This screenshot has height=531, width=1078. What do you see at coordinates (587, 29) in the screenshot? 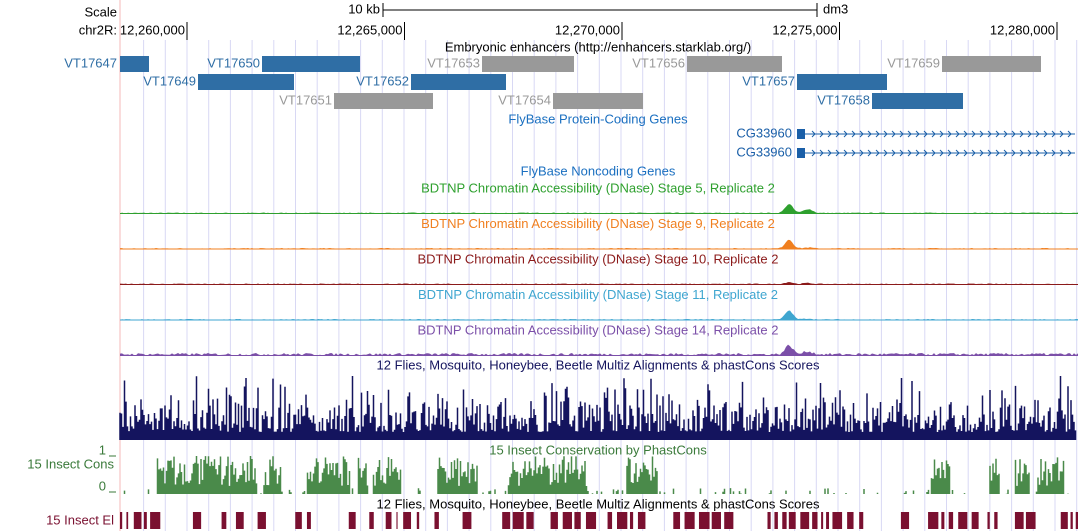
I see `ruler-tick-label: 12,270,000` at bounding box center [587, 29].